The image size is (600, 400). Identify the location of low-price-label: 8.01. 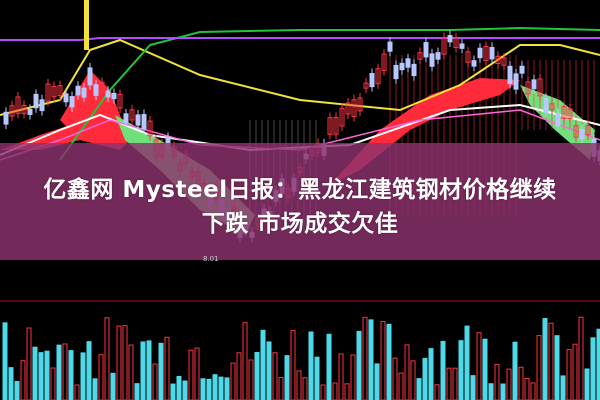
(211, 259).